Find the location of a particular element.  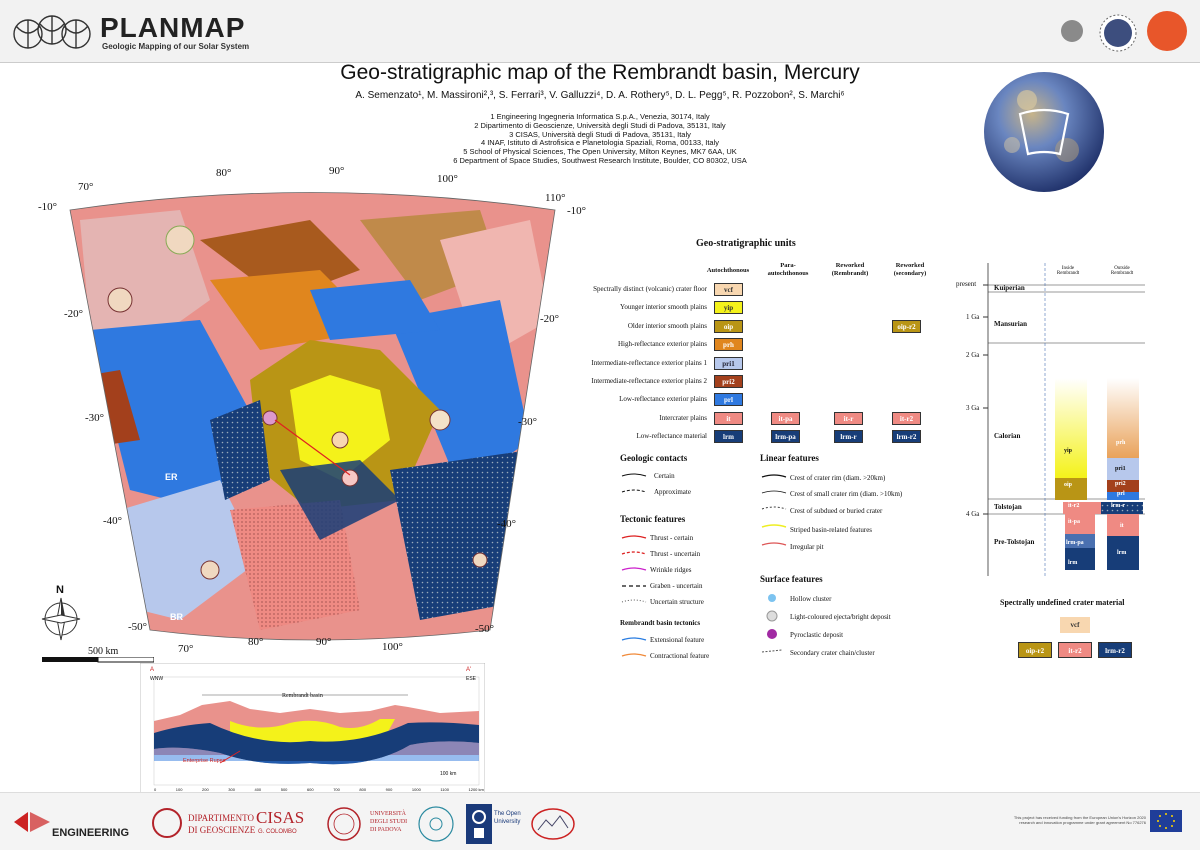

unit-label: Older interior smooth plains is located at coordinates (667, 325).